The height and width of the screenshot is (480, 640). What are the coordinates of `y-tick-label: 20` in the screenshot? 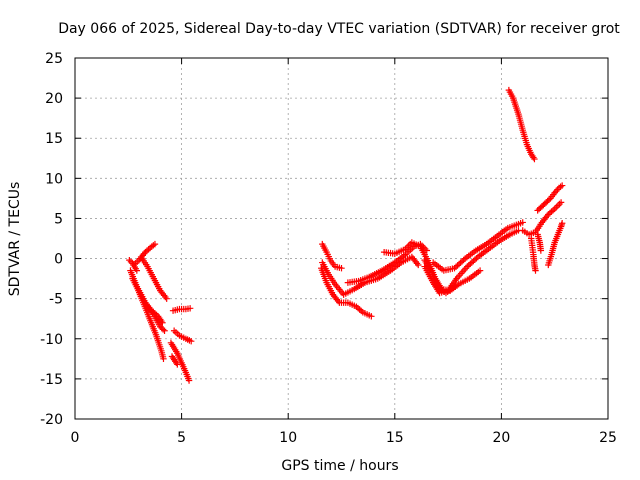 It's located at (54, 99).